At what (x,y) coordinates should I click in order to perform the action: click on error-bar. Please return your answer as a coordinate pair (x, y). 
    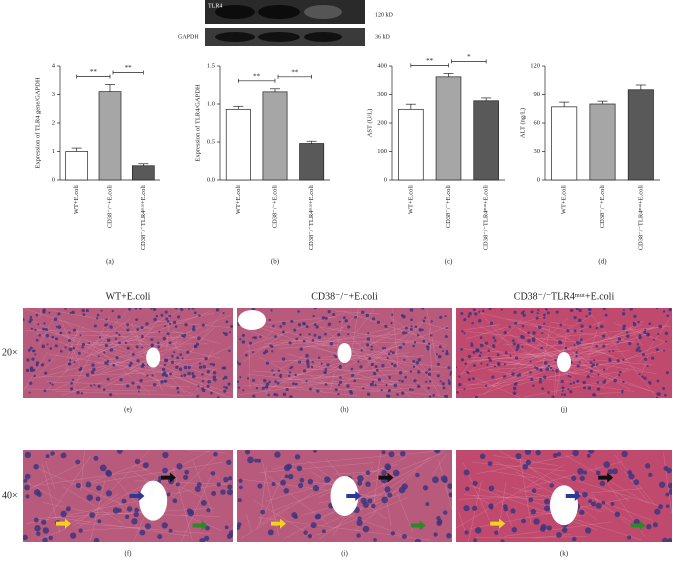
    Looking at the image, I should click on (602, 102).